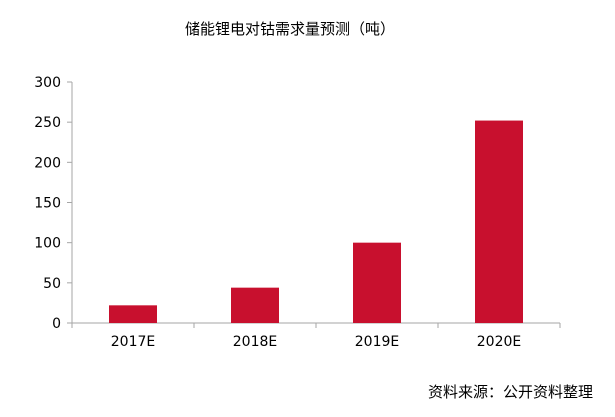 This screenshot has width=615, height=417. Describe the element at coordinates (499, 221) in the screenshot. I see `bar-2020E` at that location.